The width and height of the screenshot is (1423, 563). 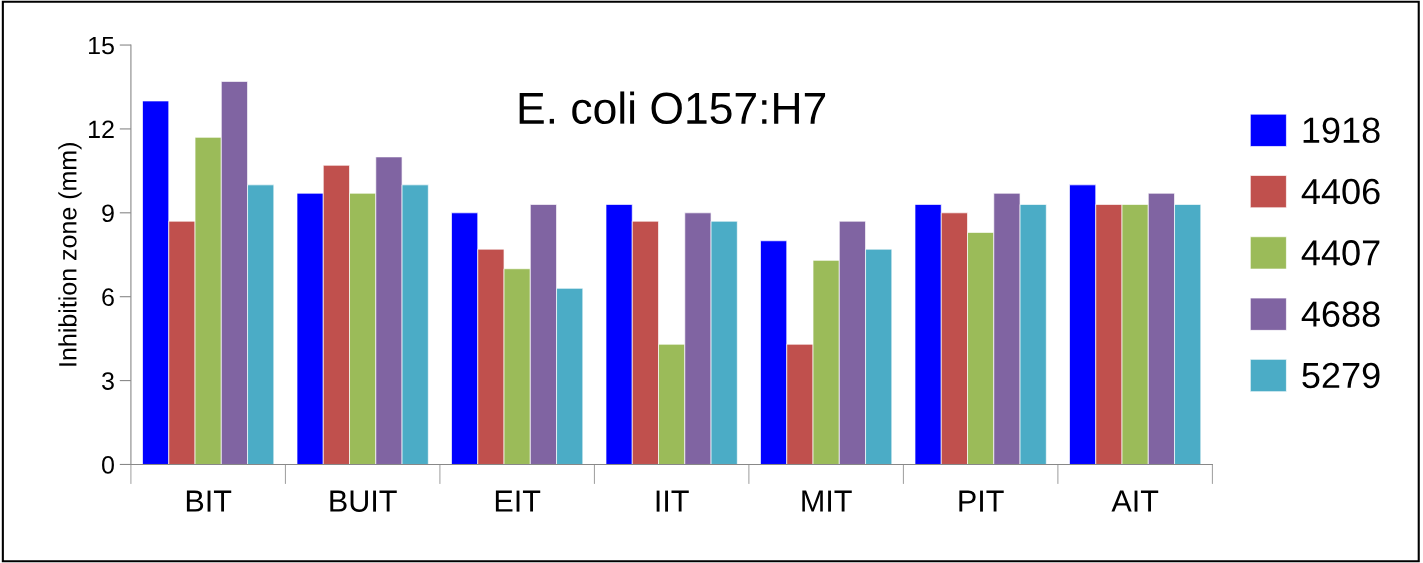 What do you see at coordinates (363, 501) in the screenshot?
I see `x-tick-label: BUIT` at bounding box center [363, 501].